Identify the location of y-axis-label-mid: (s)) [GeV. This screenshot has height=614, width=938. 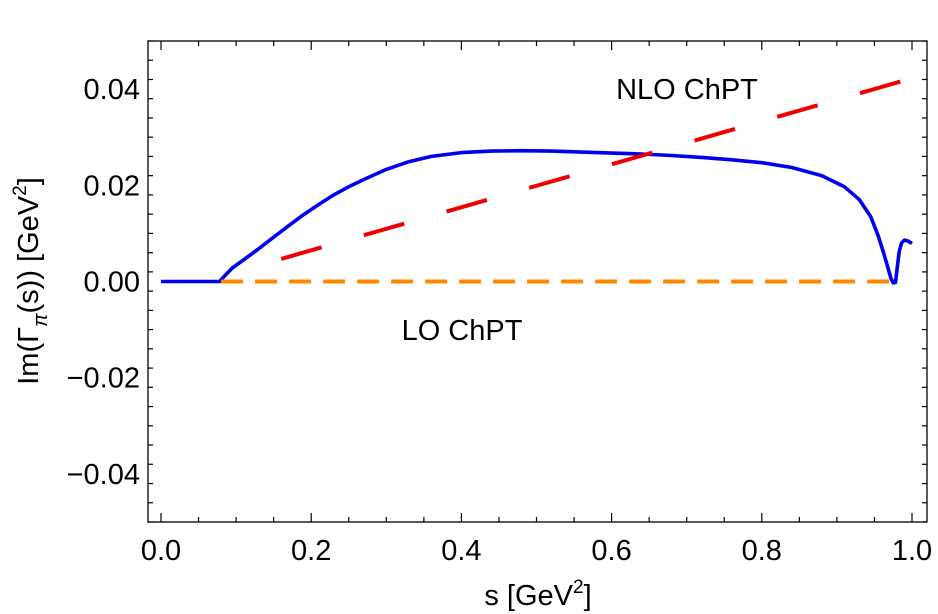
(29, 254).